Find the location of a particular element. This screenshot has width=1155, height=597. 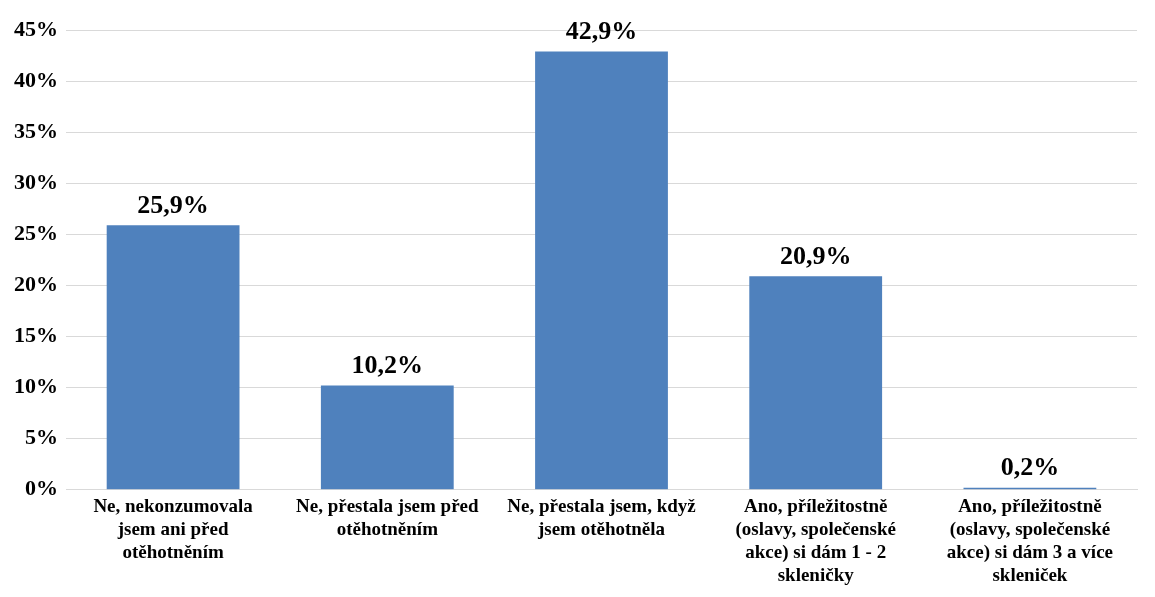

y-tick-label: 45% is located at coordinates (36, 28).